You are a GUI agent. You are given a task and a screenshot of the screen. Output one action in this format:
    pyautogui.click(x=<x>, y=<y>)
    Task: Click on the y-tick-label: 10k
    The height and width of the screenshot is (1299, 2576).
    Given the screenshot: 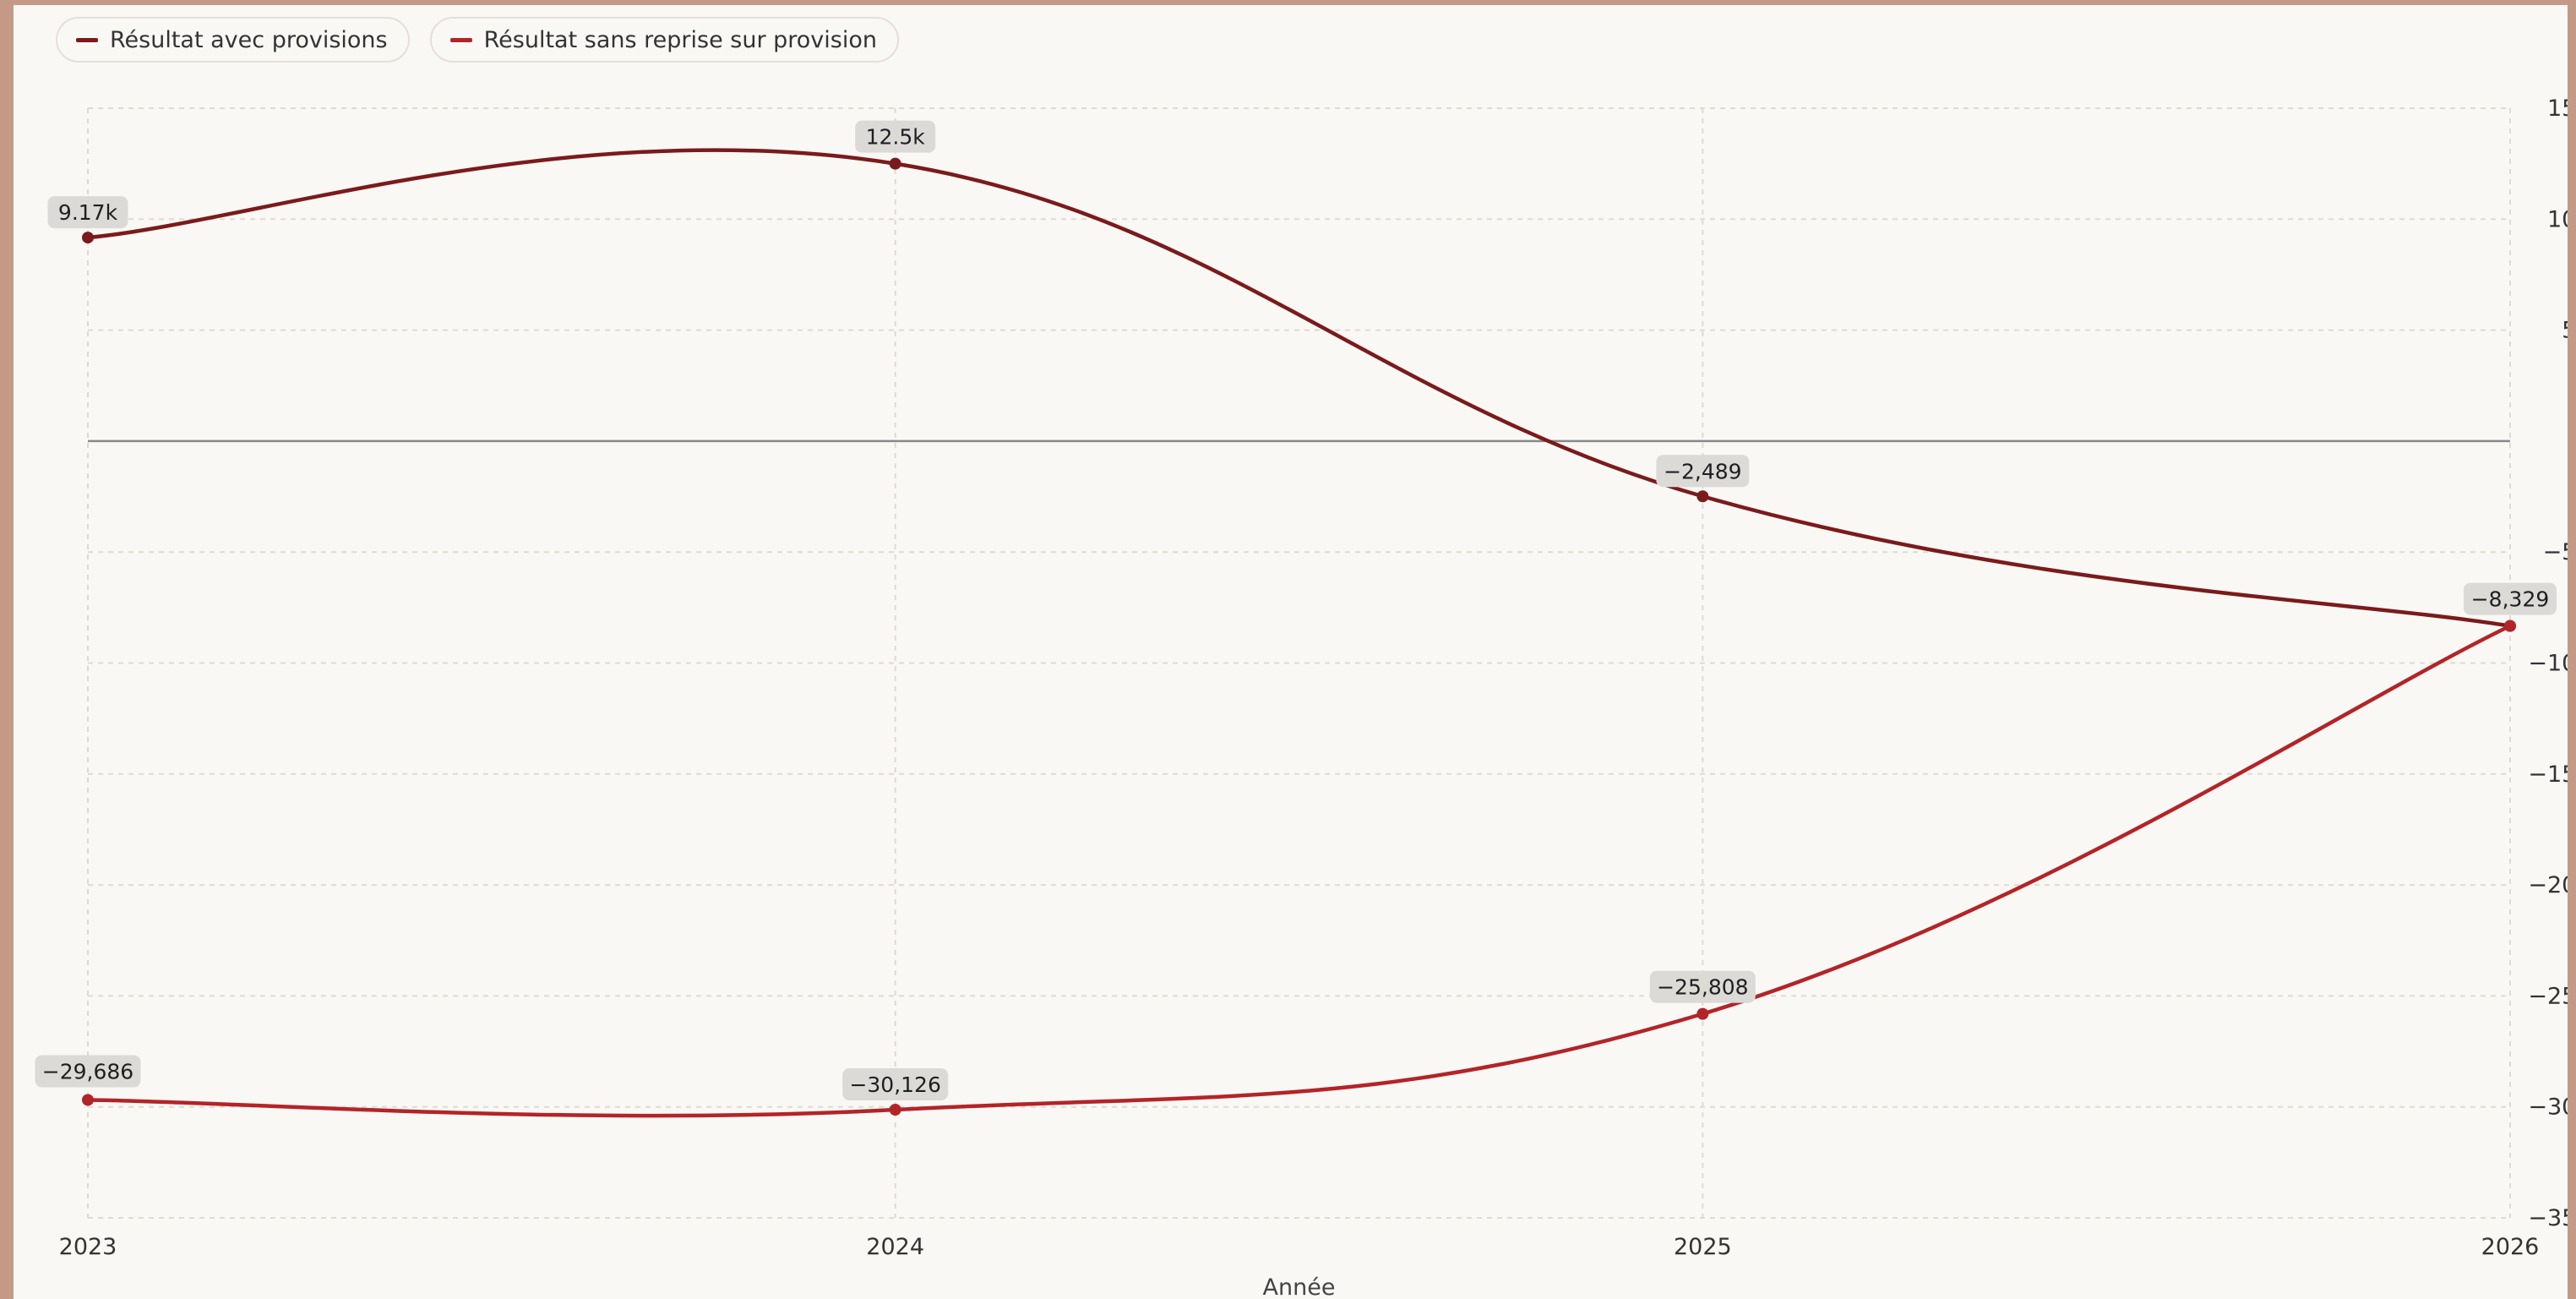 What is the action you would take?
    pyautogui.click(x=2557, y=219)
    